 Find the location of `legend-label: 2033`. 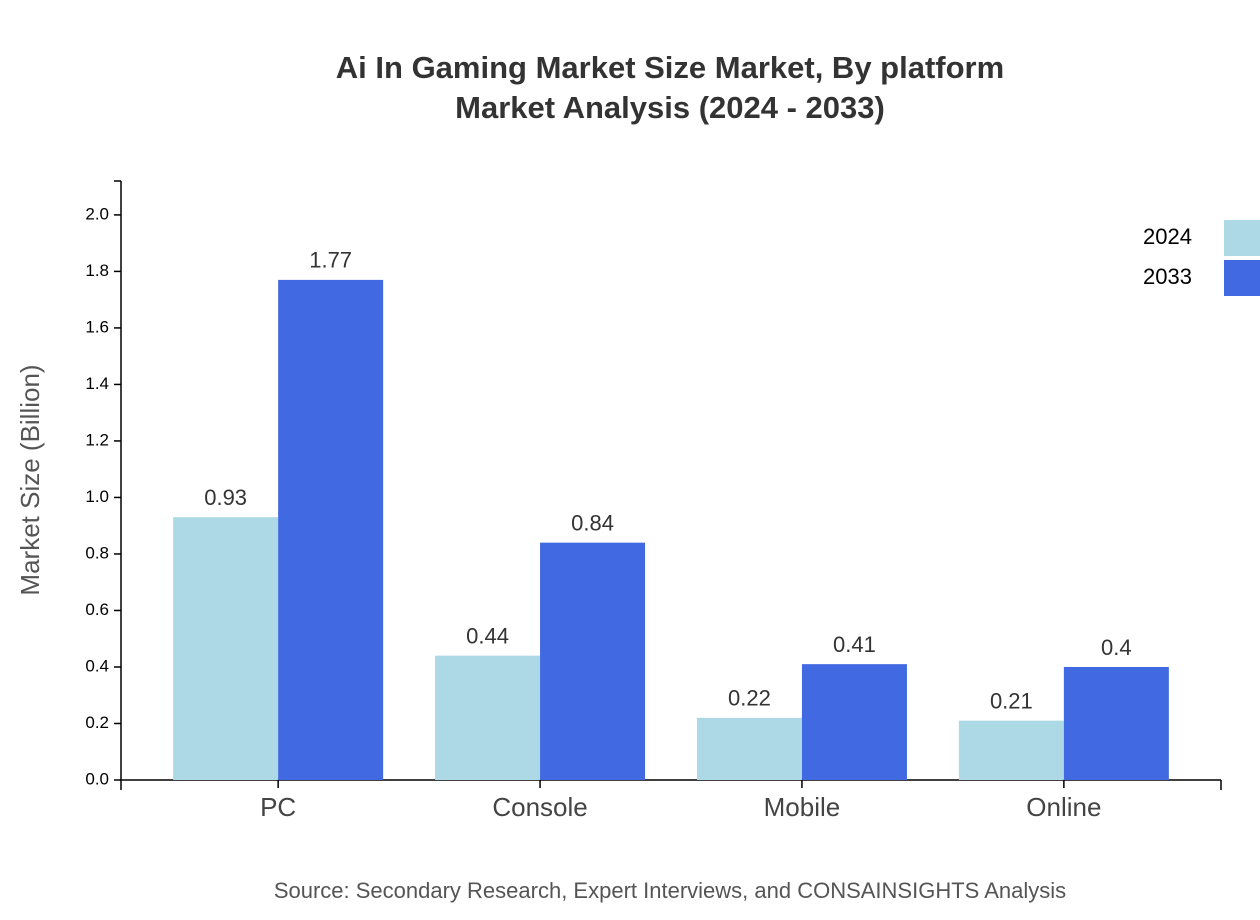

legend-label: 2033 is located at coordinates (1167, 276).